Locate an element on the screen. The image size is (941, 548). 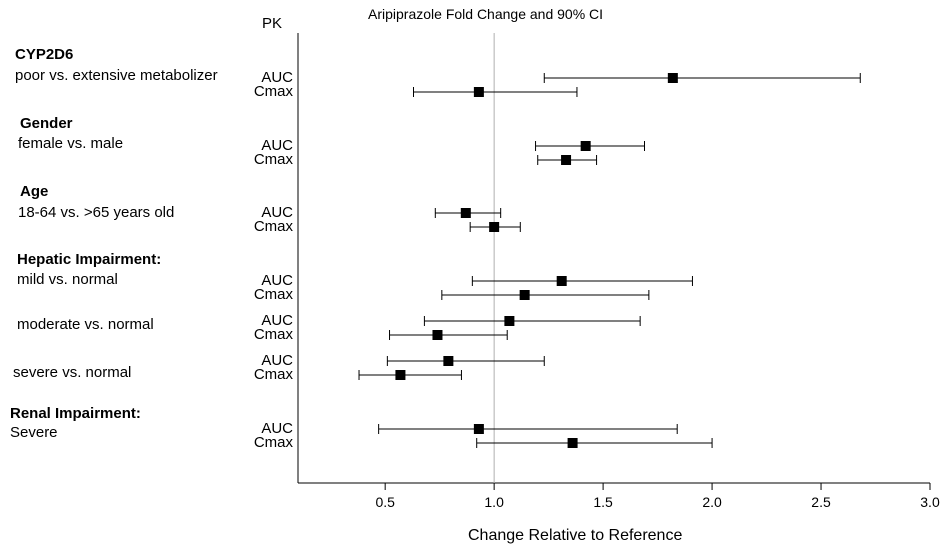
subgroup-label-hepatic-moderate: moderate vs. normal is located at coordinates (85, 324).